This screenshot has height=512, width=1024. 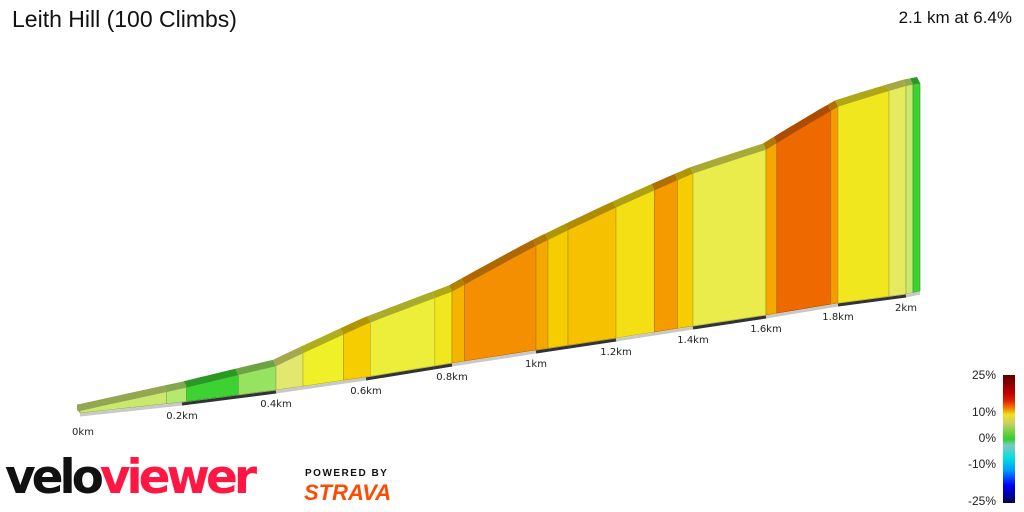 I want to click on x-tick-label: 1.6km, so click(x=765, y=329).